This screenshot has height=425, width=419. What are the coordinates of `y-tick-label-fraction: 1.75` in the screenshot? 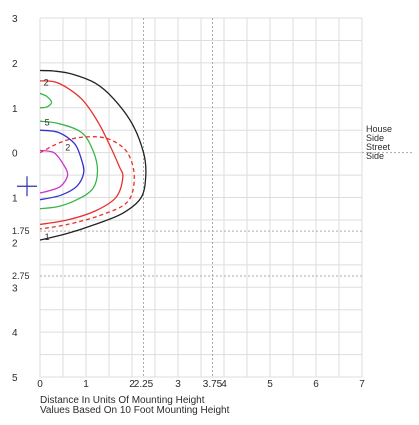 It's located at (21, 231).